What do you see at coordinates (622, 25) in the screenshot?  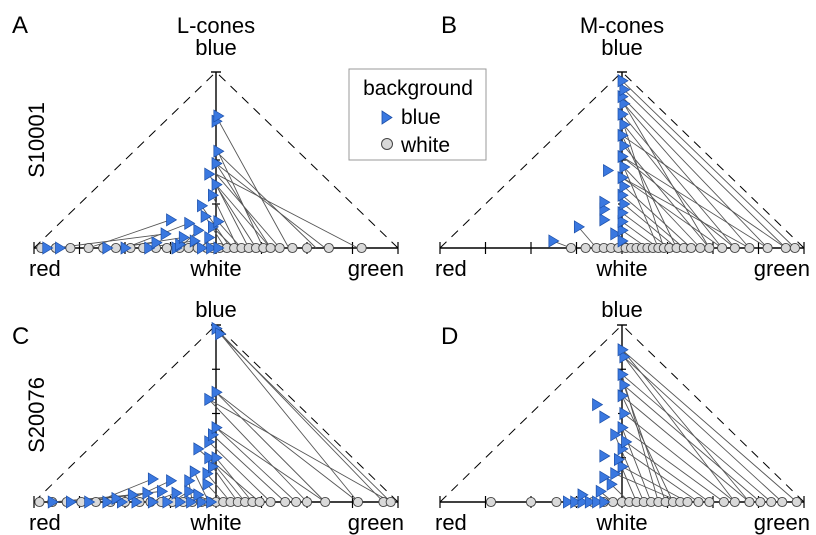 I see `col-title-m-cones: M-cones` at bounding box center [622, 25].